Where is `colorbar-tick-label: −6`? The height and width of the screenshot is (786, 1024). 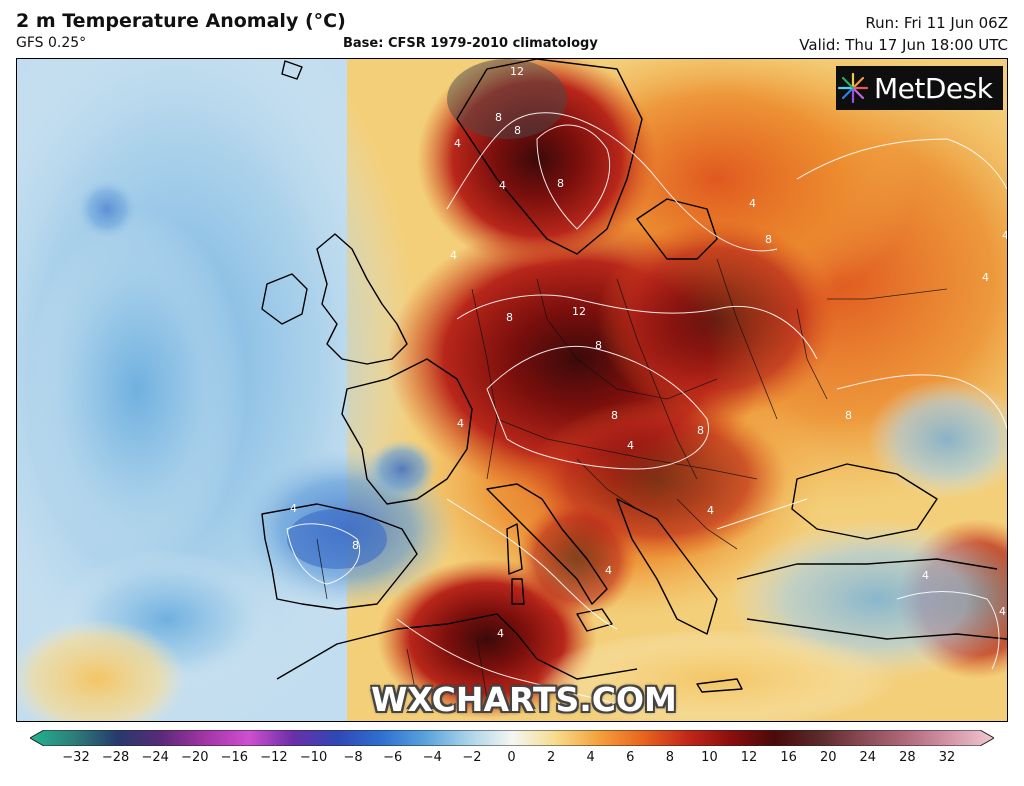
colorbar-tick-label: −6 is located at coordinates (393, 757).